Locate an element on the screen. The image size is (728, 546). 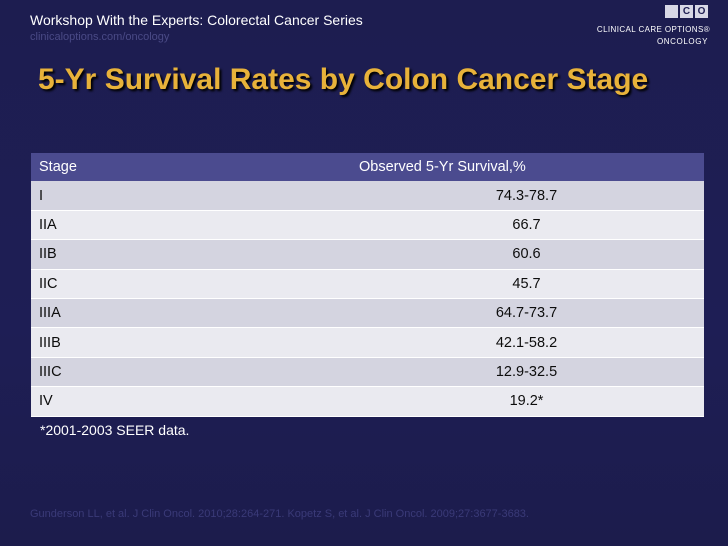
logo-box-3-glyph: O is located at coordinates (701, 11).